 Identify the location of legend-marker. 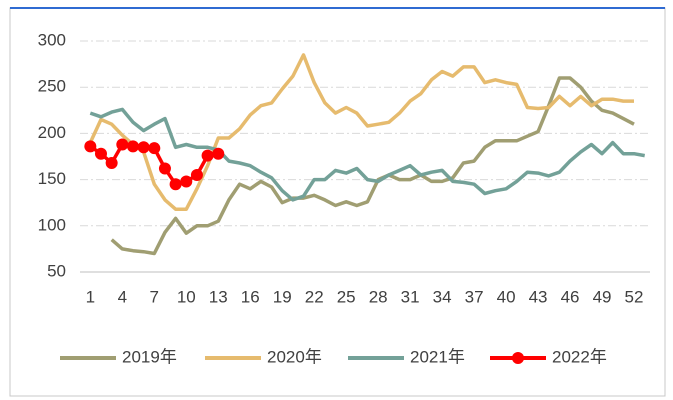
(518, 358).